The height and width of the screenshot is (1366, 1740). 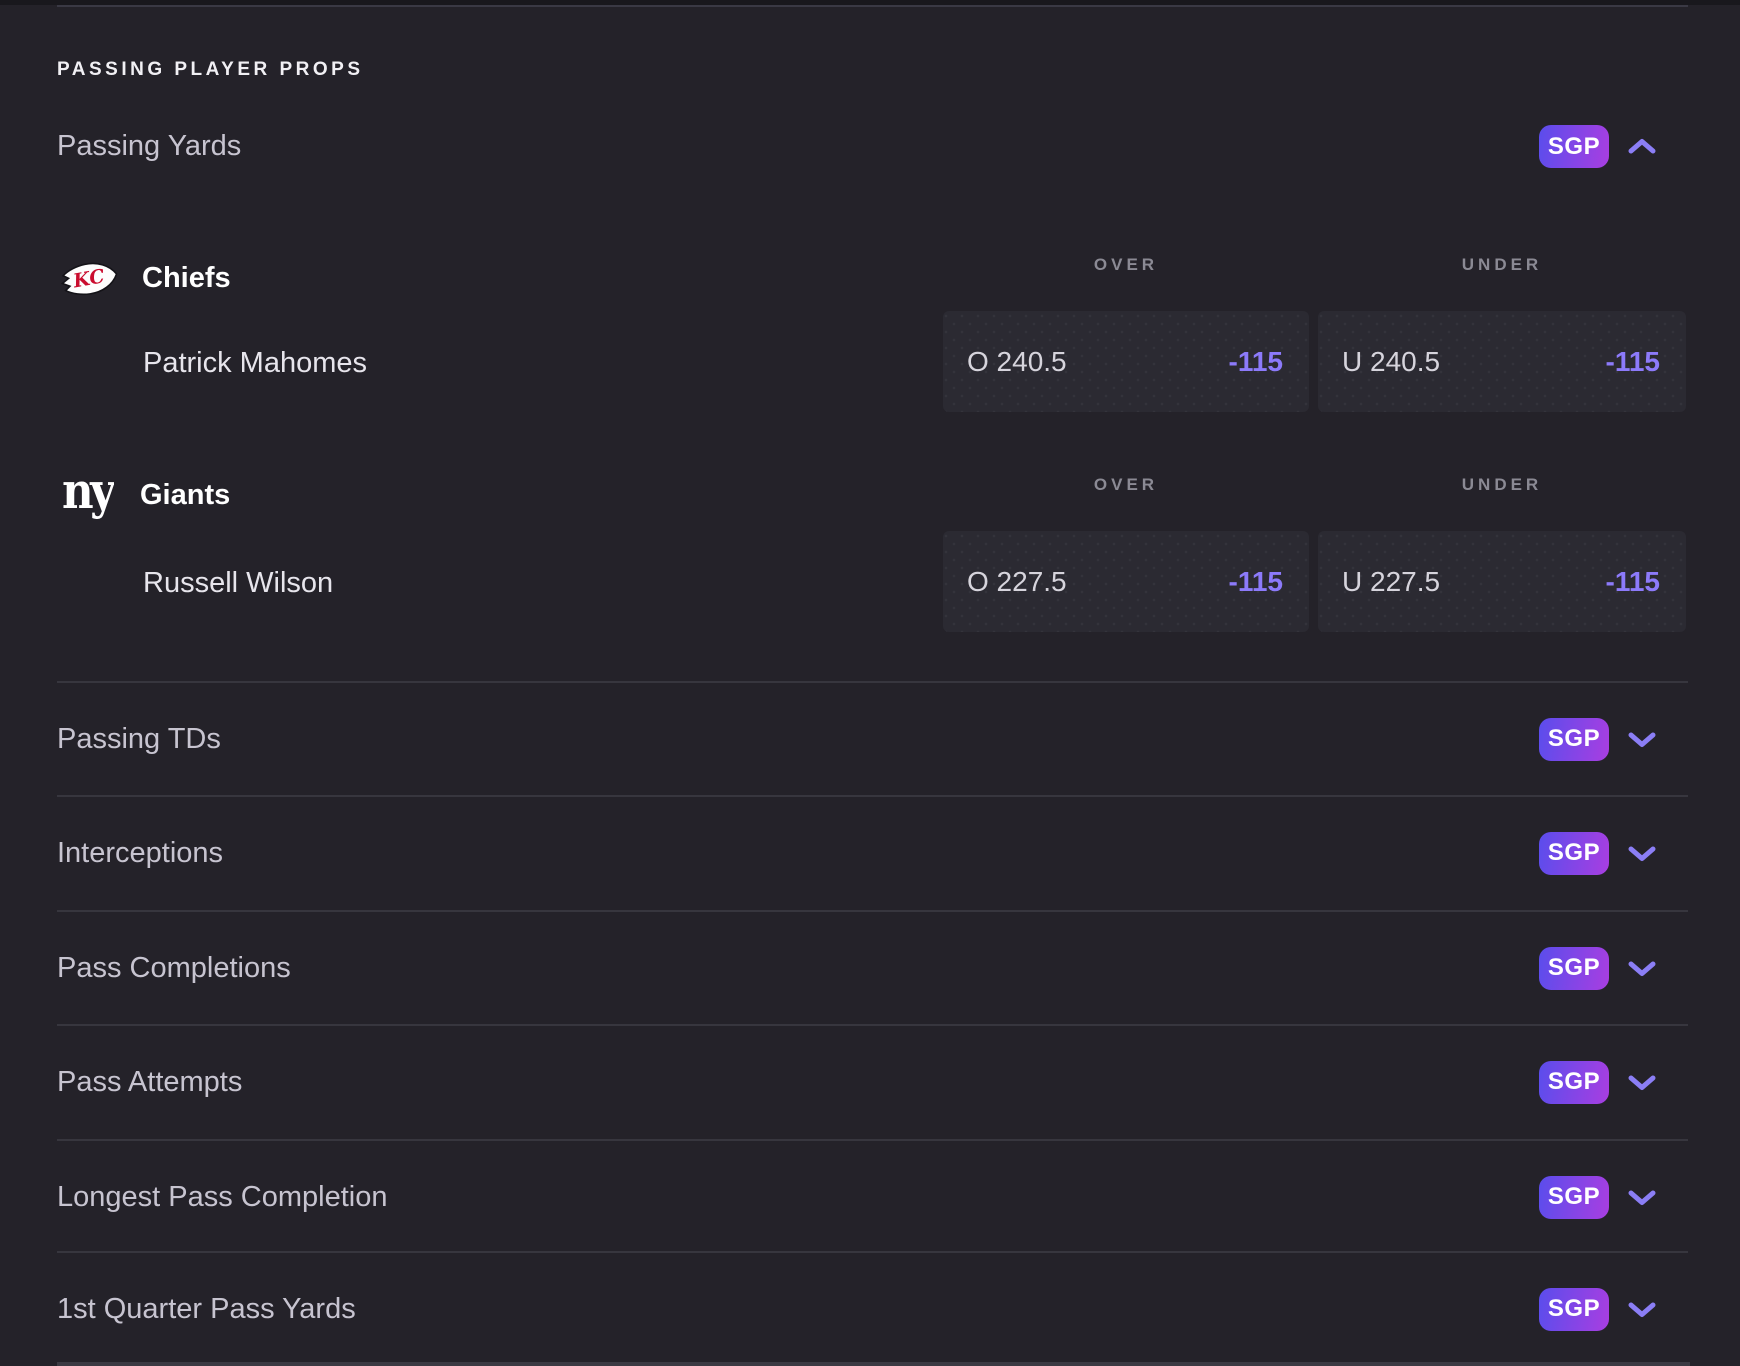 I want to click on over-bet-button-mahomes: O 240.5 -115, so click(x=1126, y=361).